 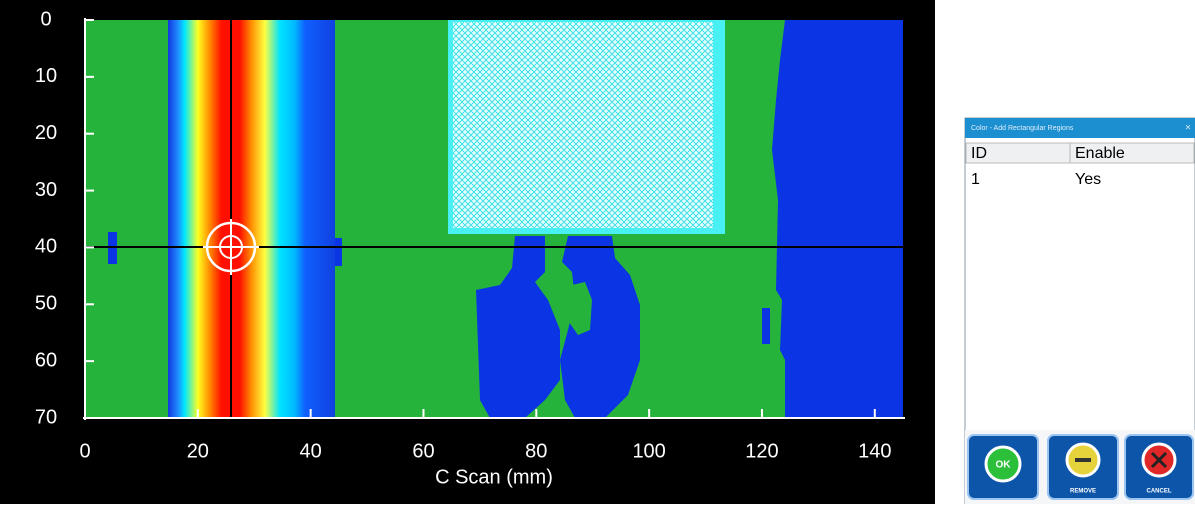 I want to click on x-axis-label: C Scan (mm), so click(x=494, y=477).